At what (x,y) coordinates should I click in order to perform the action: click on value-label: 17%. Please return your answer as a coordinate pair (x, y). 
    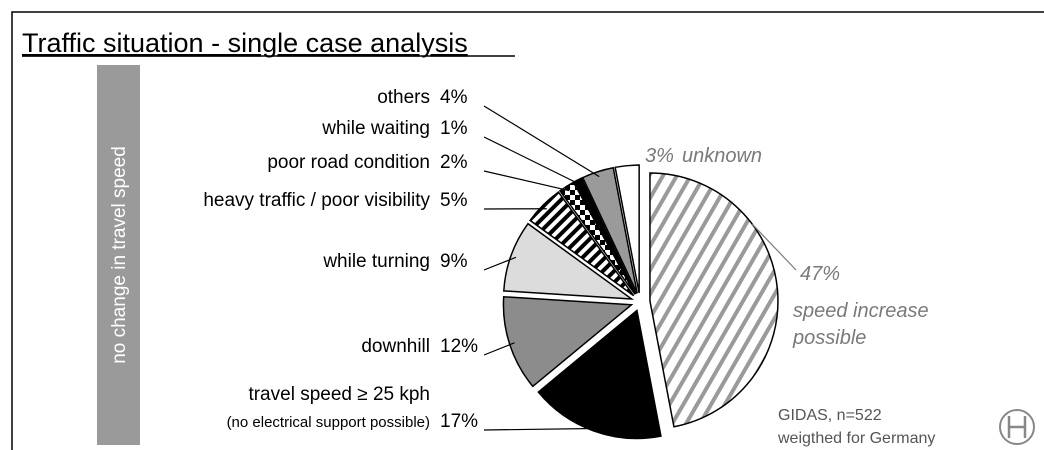
    Looking at the image, I should click on (459, 421).